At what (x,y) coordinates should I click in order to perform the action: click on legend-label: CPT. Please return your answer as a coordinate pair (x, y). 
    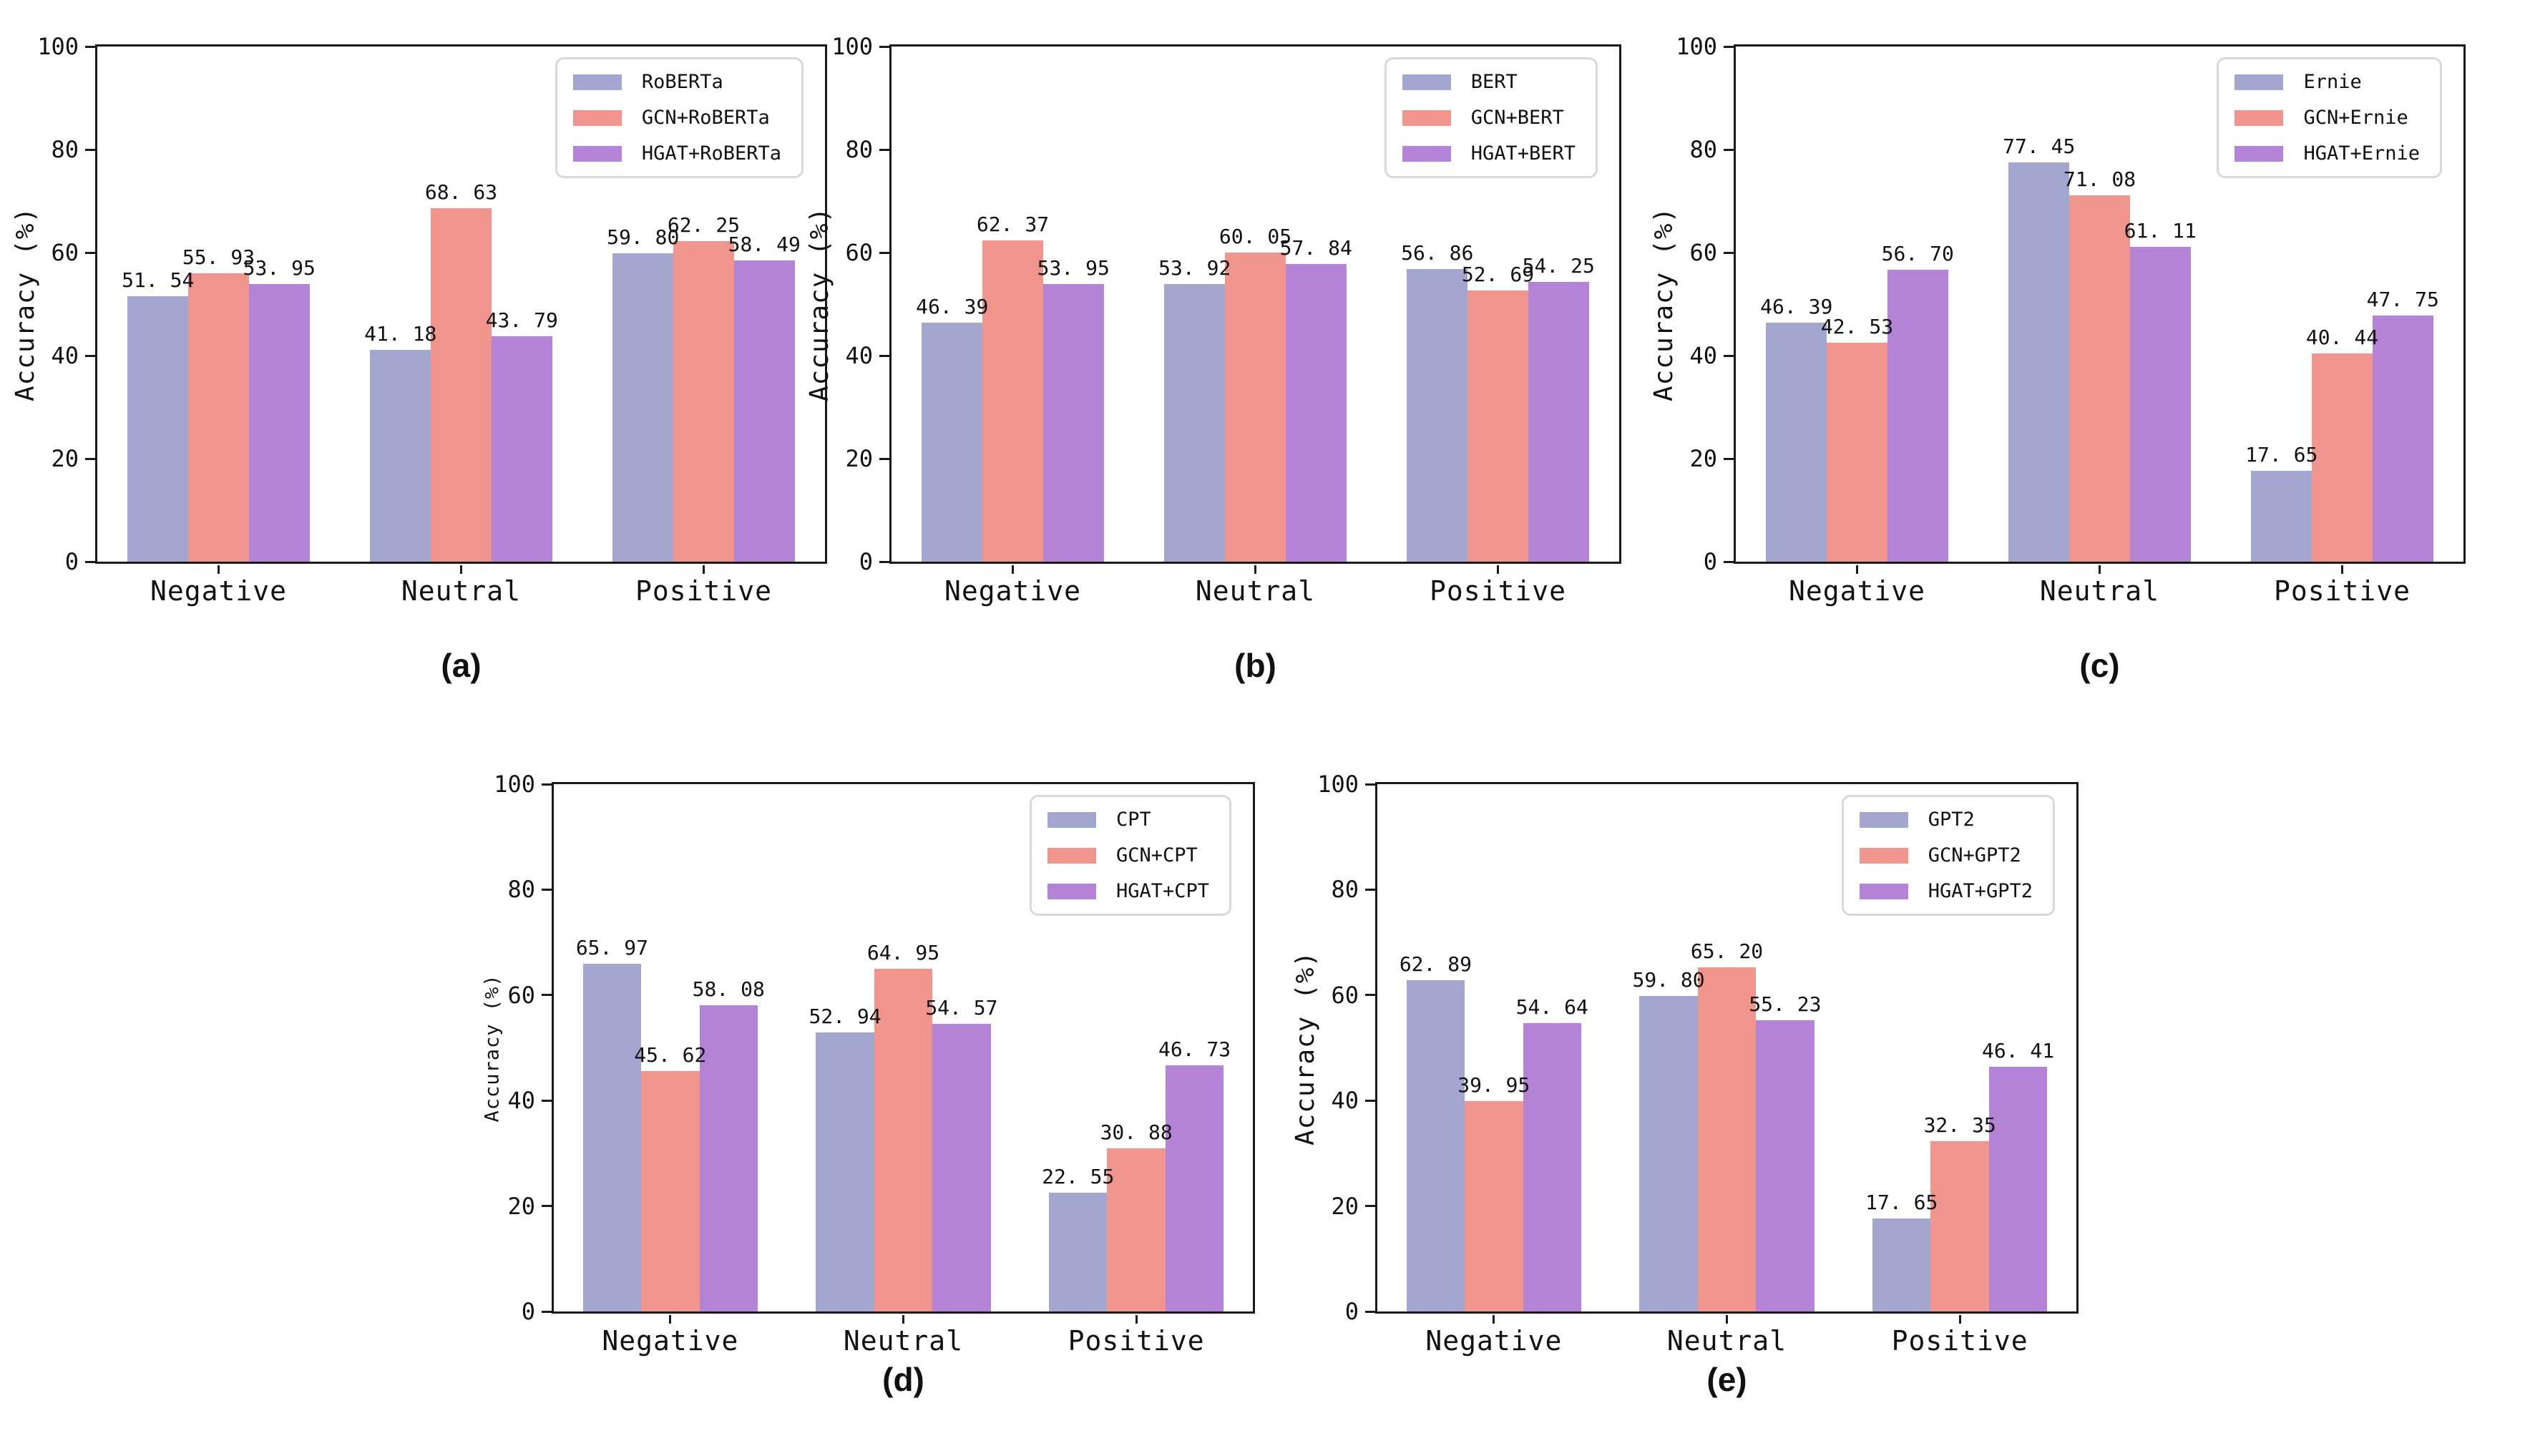
    Looking at the image, I should click on (1133, 819).